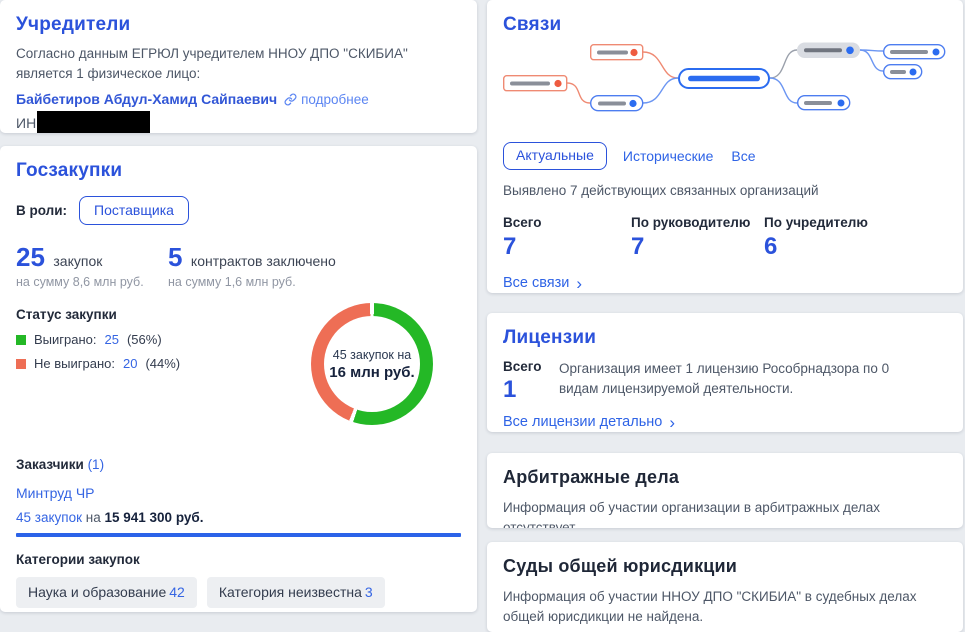  What do you see at coordinates (92, 265) in the screenshot?
I see `purchases-stat: 25 закупок на сумму 8,6 млн руб.` at bounding box center [92, 265].